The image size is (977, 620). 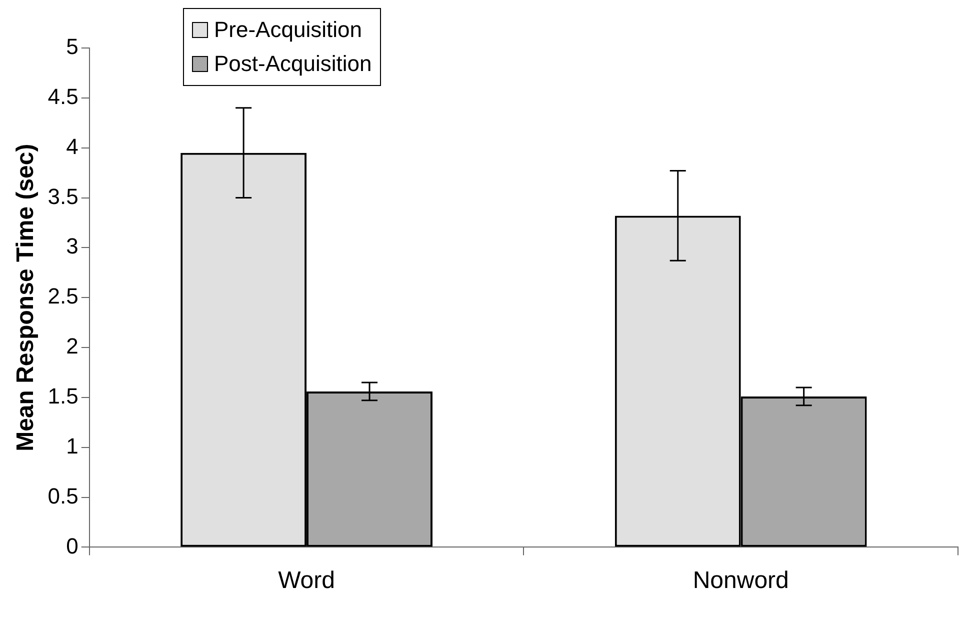 I want to click on y-tick-label: 2, so click(x=72, y=346).